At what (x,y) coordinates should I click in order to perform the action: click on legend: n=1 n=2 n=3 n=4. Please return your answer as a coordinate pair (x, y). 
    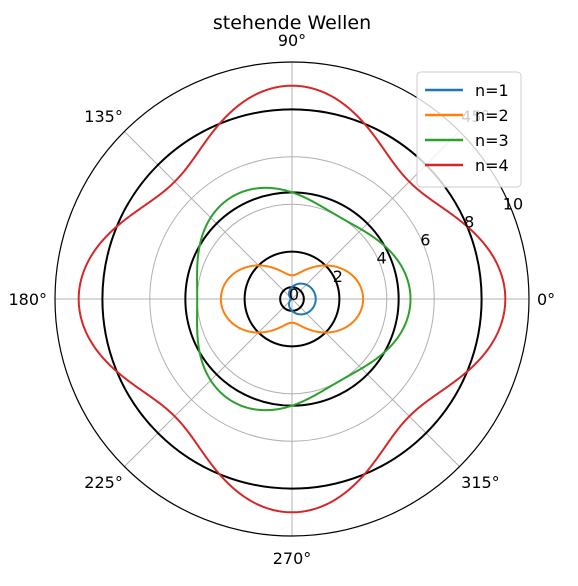
    Looking at the image, I should click on (469, 129).